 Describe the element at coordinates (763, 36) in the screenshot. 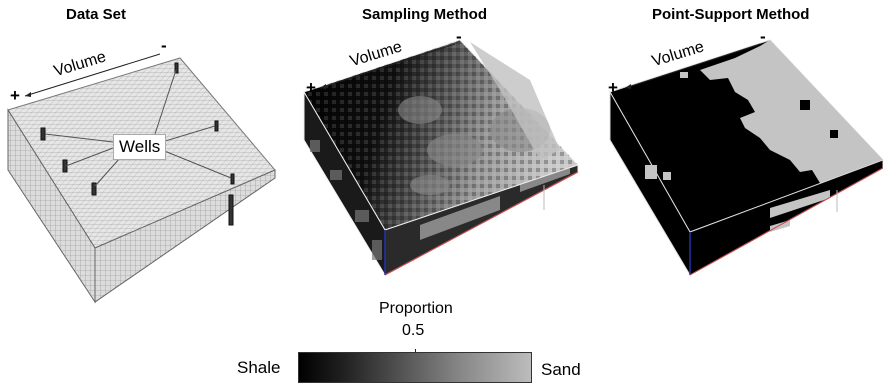

I see `volume-minus-3: -` at that location.